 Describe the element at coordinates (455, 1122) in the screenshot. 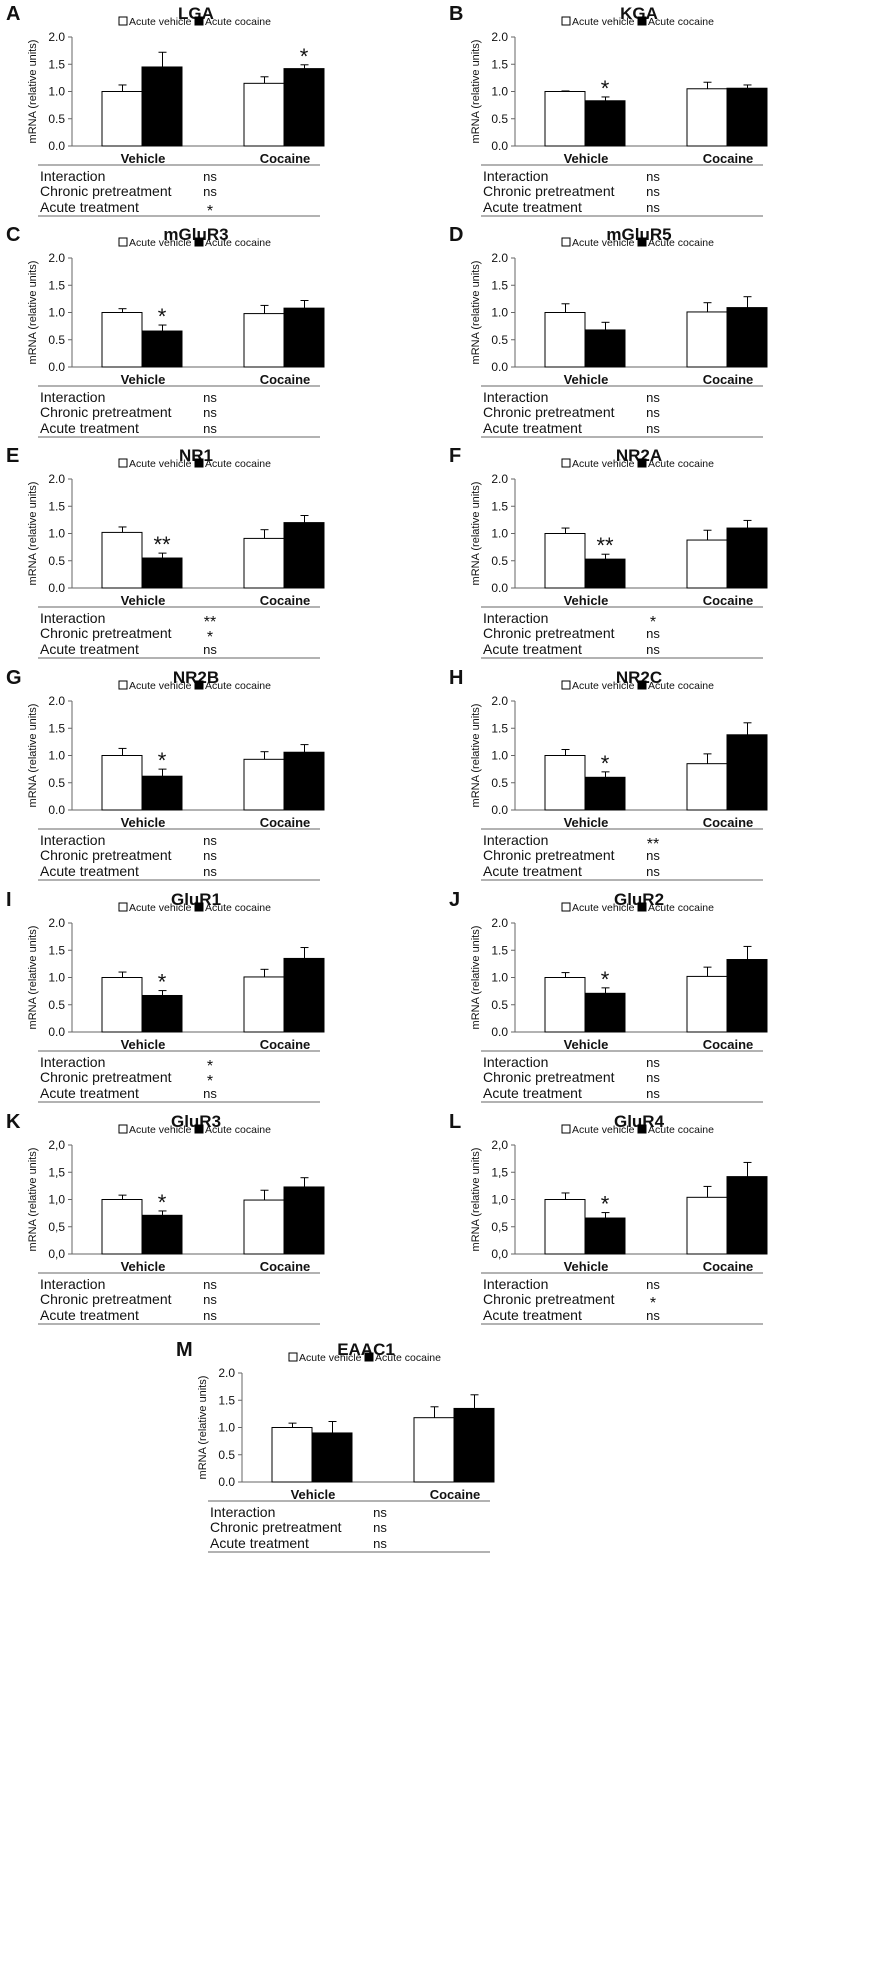

I see `panel-letter: L` at that location.